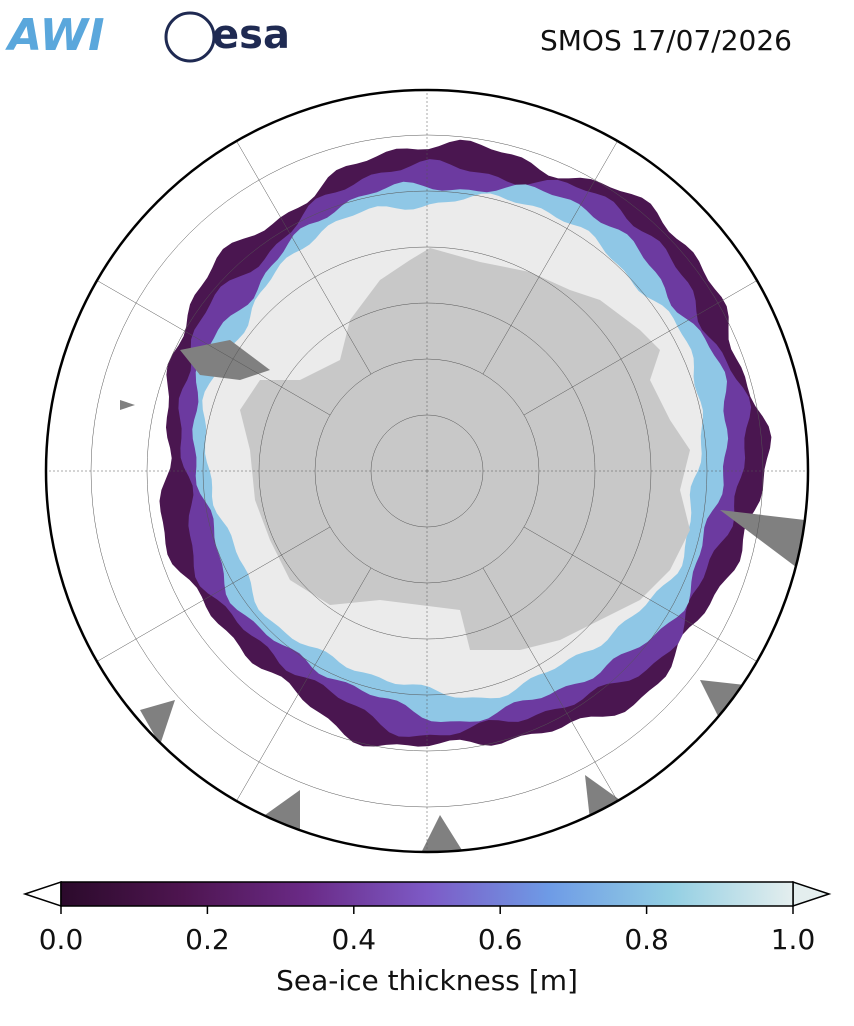 The image size is (854, 1026). Describe the element at coordinates (42, 894) in the screenshot. I see `colorbar-under` at that location.